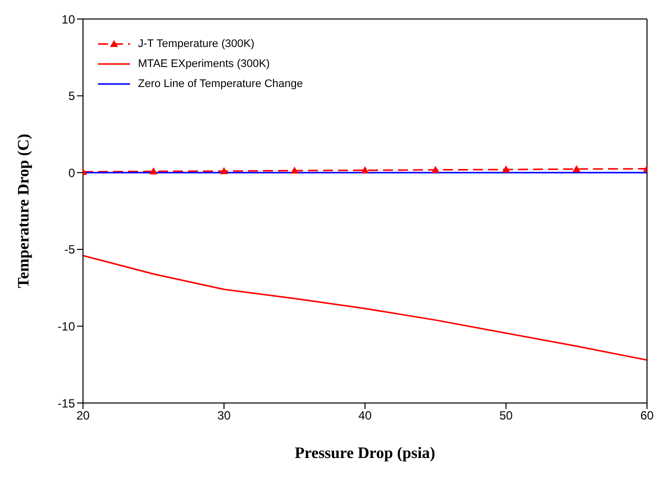 This screenshot has height=488, width=667. Describe the element at coordinates (204, 64) in the screenshot. I see `legend-label: MTAE EXperiments (300K)` at that location.